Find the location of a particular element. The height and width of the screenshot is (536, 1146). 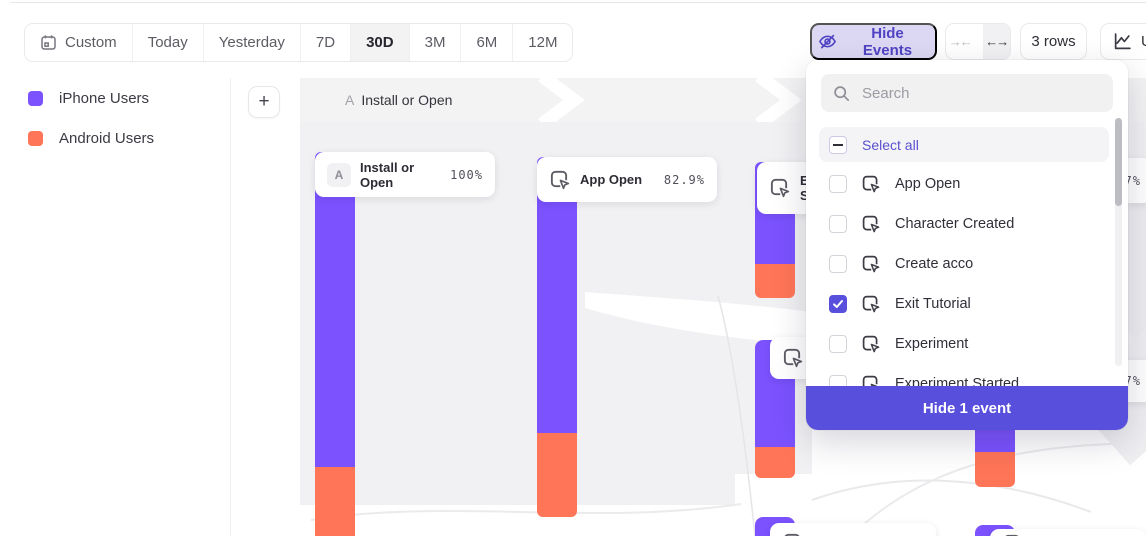

date-tab-label: 7D is located at coordinates (325, 42).